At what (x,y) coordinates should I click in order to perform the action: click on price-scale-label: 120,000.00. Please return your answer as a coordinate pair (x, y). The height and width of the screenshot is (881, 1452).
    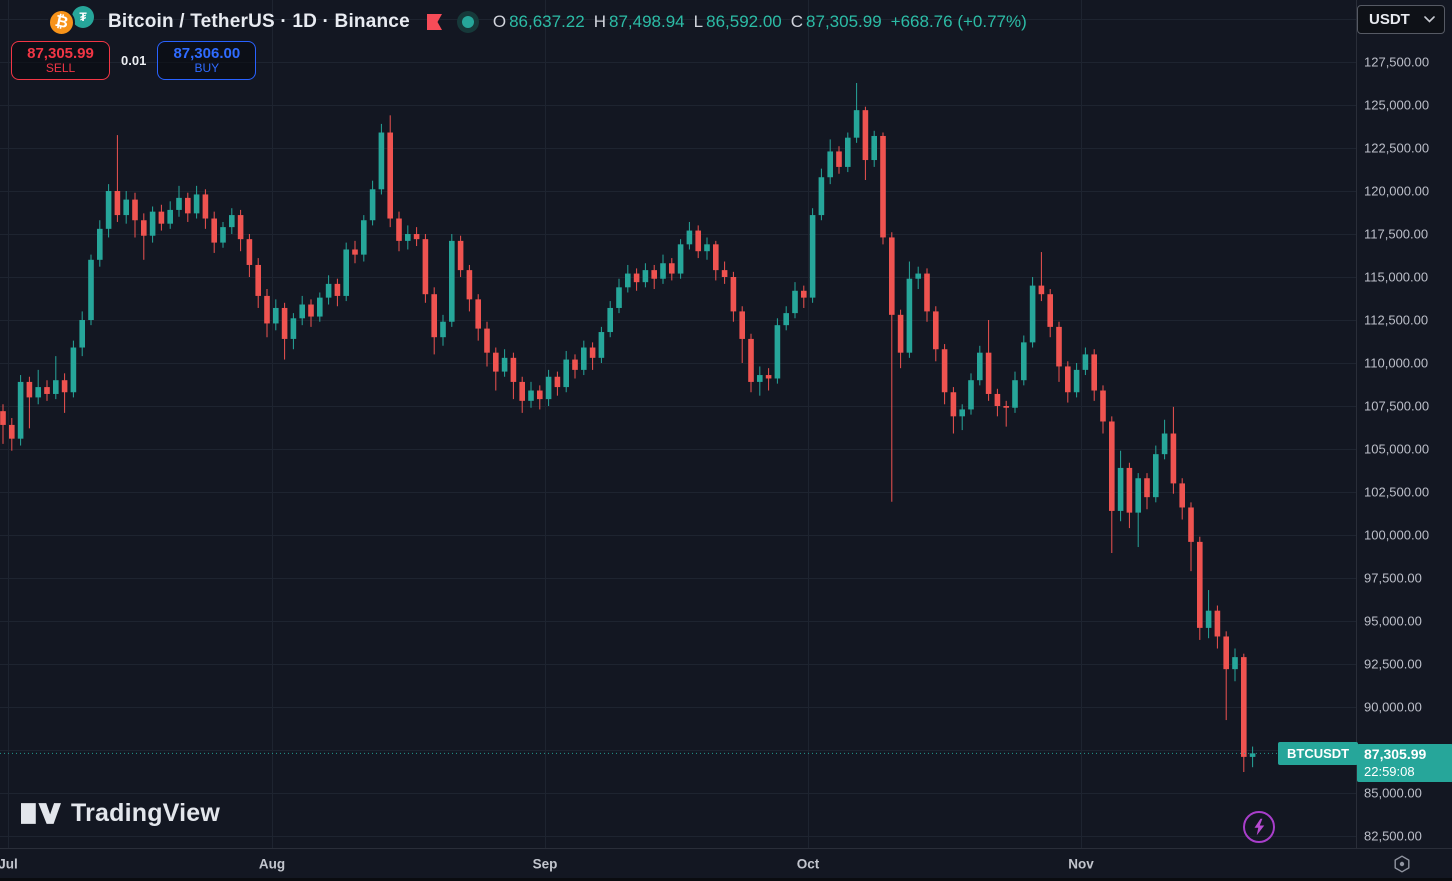
    Looking at the image, I should click on (1397, 191).